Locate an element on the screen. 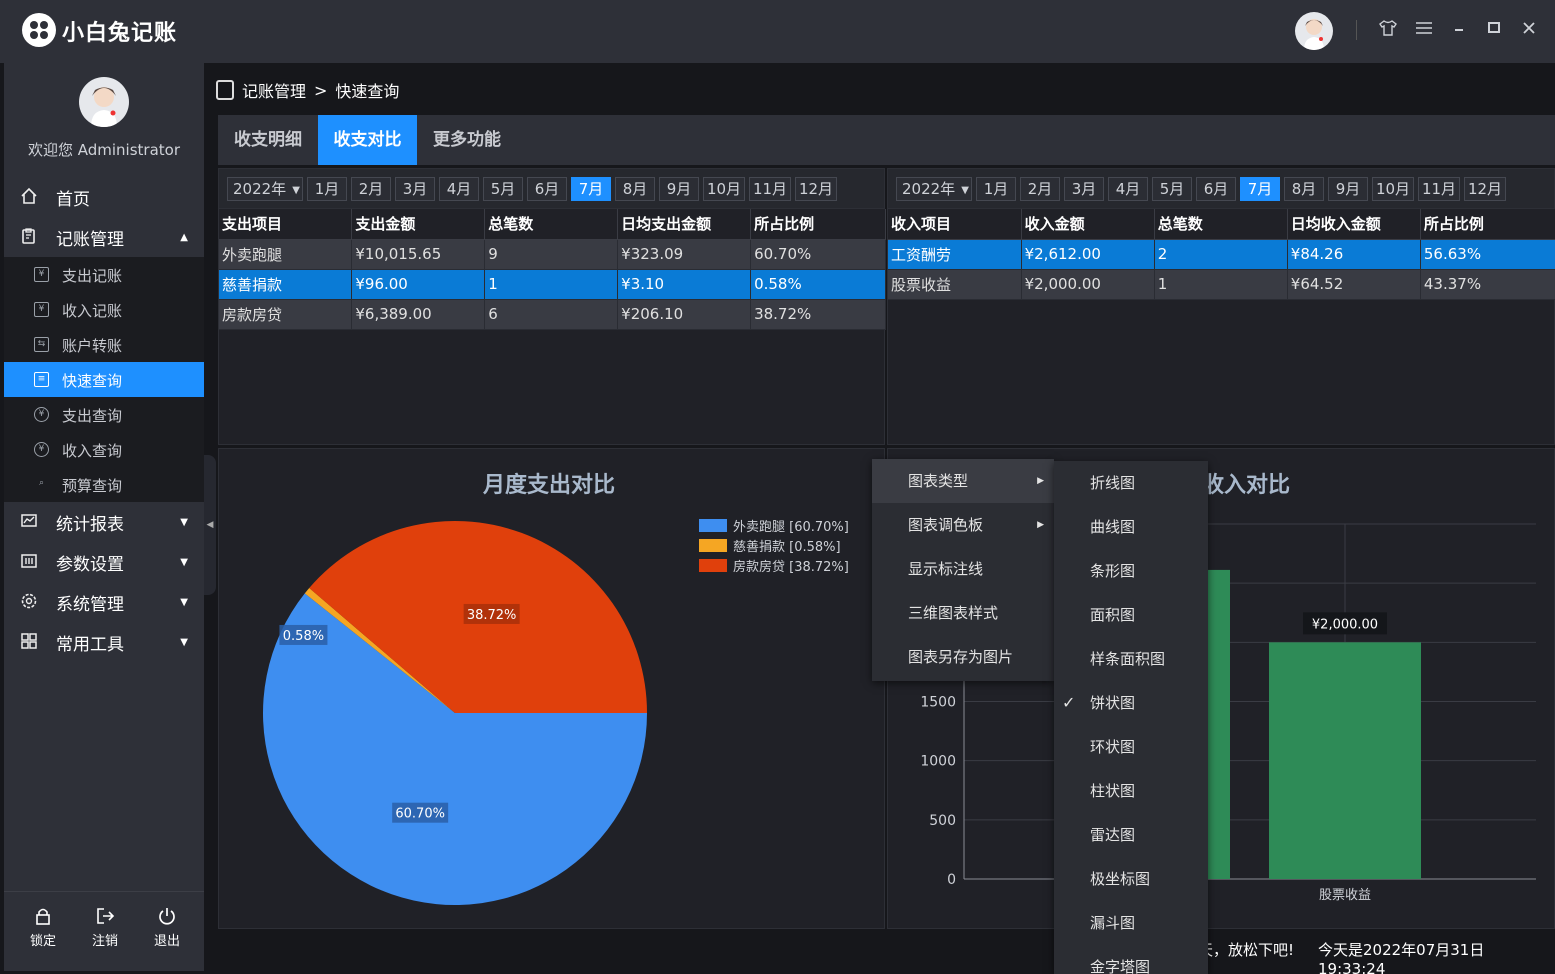  expense-query-icon: ¥ is located at coordinates (41, 414).